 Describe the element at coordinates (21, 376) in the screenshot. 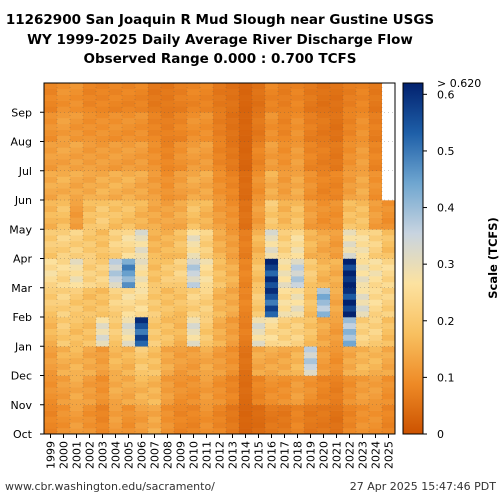

I see `y-tick-label: Dec` at that location.